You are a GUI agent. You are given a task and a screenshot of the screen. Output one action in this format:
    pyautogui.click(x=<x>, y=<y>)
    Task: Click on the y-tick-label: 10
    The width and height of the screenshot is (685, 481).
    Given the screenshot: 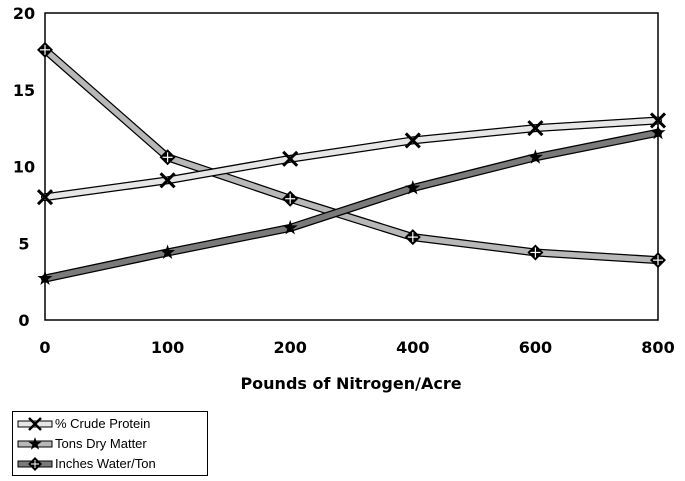 What is the action you would take?
    pyautogui.click(x=24, y=167)
    